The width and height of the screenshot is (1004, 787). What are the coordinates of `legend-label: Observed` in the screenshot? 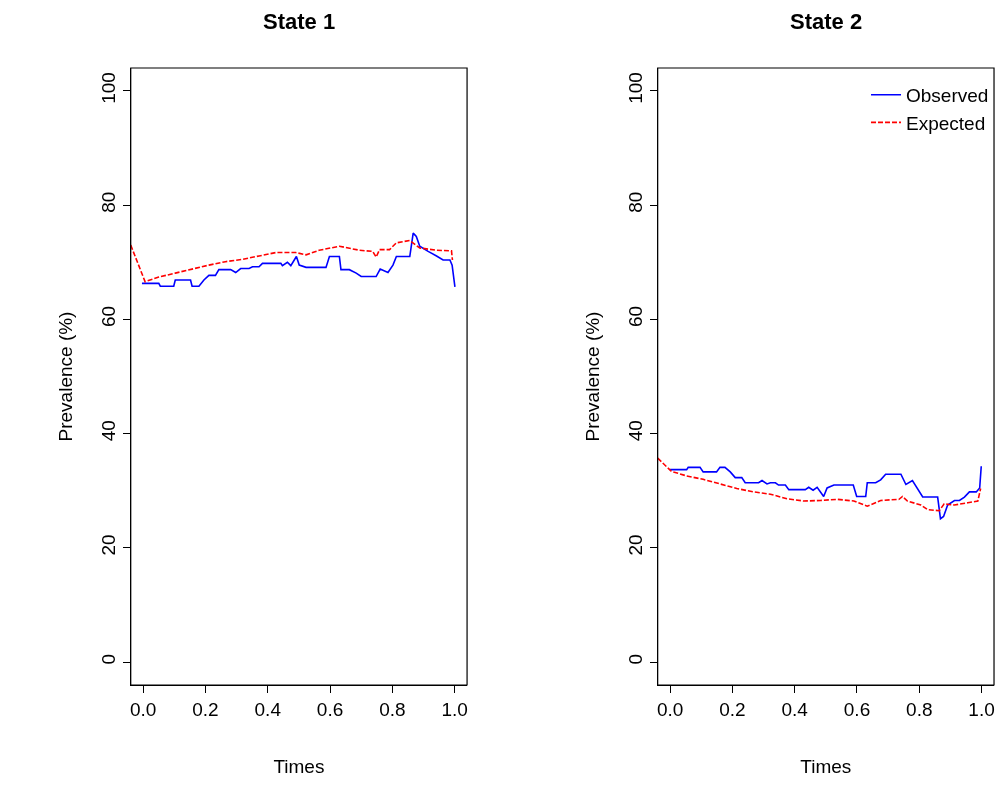 It's located at (947, 96).